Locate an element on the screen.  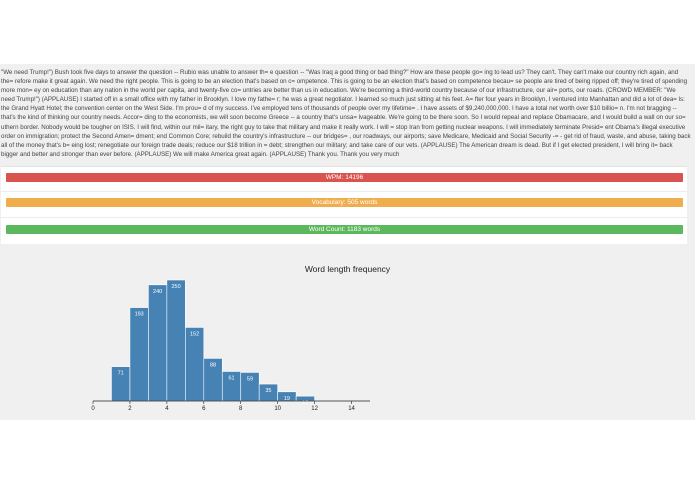
x-tick-label: 4 is located at coordinates (167, 409).